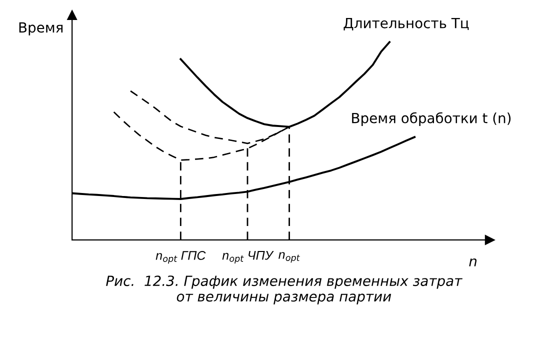  I want to click on y-axis-title: Время, so click(41, 29).